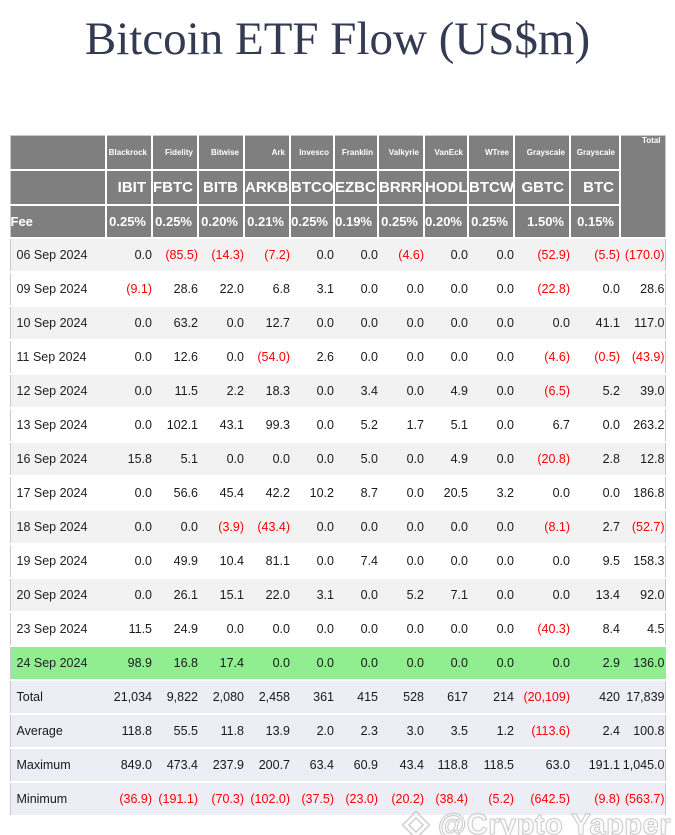  What do you see at coordinates (542, 187) in the screenshot?
I see `ticker-header: GBTC` at bounding box center [542, 187].